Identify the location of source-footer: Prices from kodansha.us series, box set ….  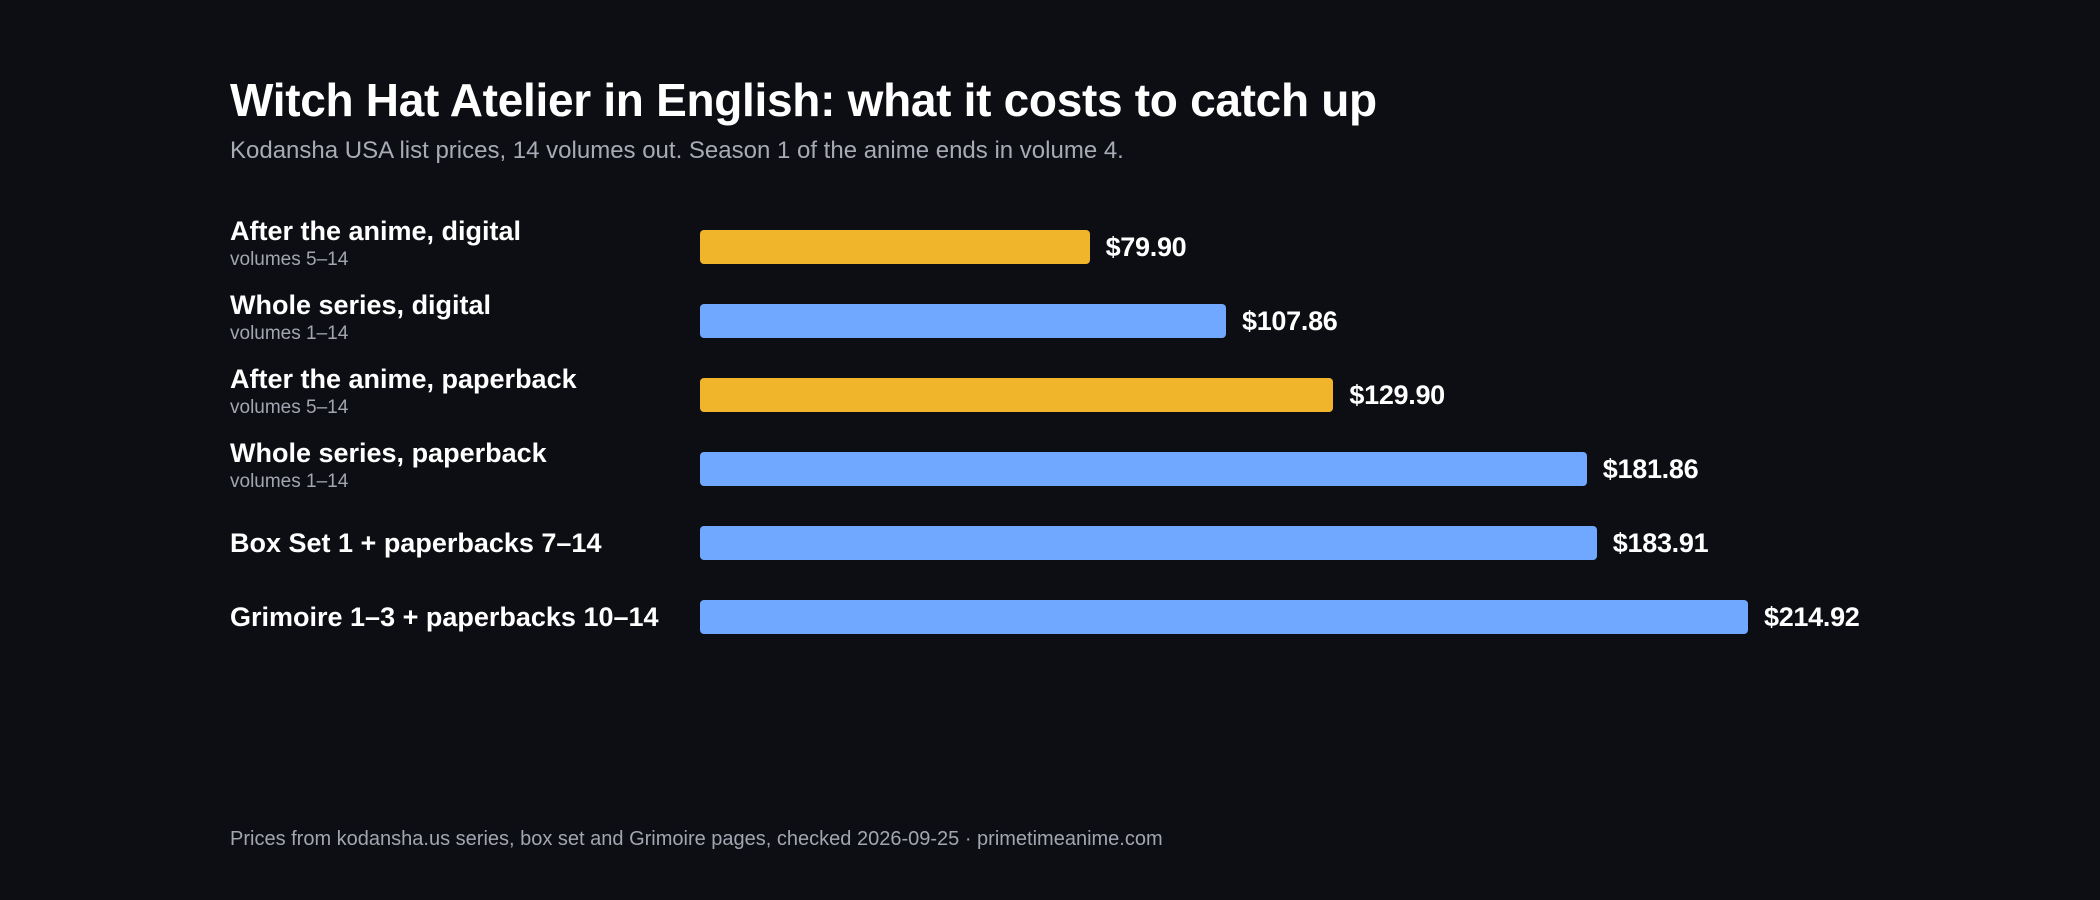
(696, 839).